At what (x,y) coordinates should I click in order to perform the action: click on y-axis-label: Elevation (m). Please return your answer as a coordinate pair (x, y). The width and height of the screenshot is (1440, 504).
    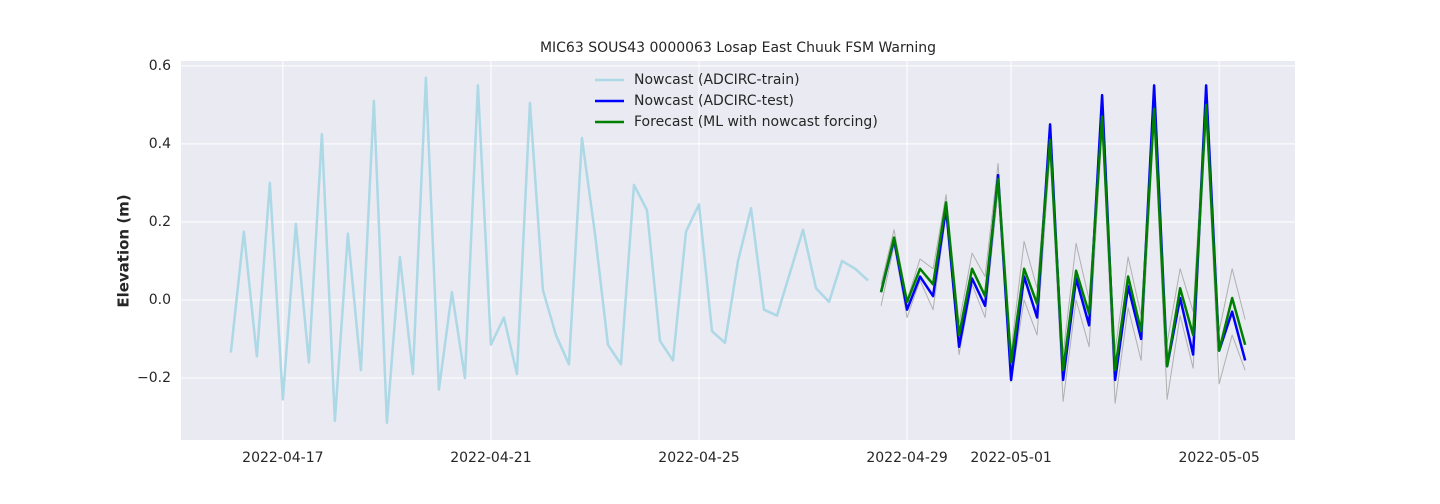
    Looking at the image, I should click on (124, 250).